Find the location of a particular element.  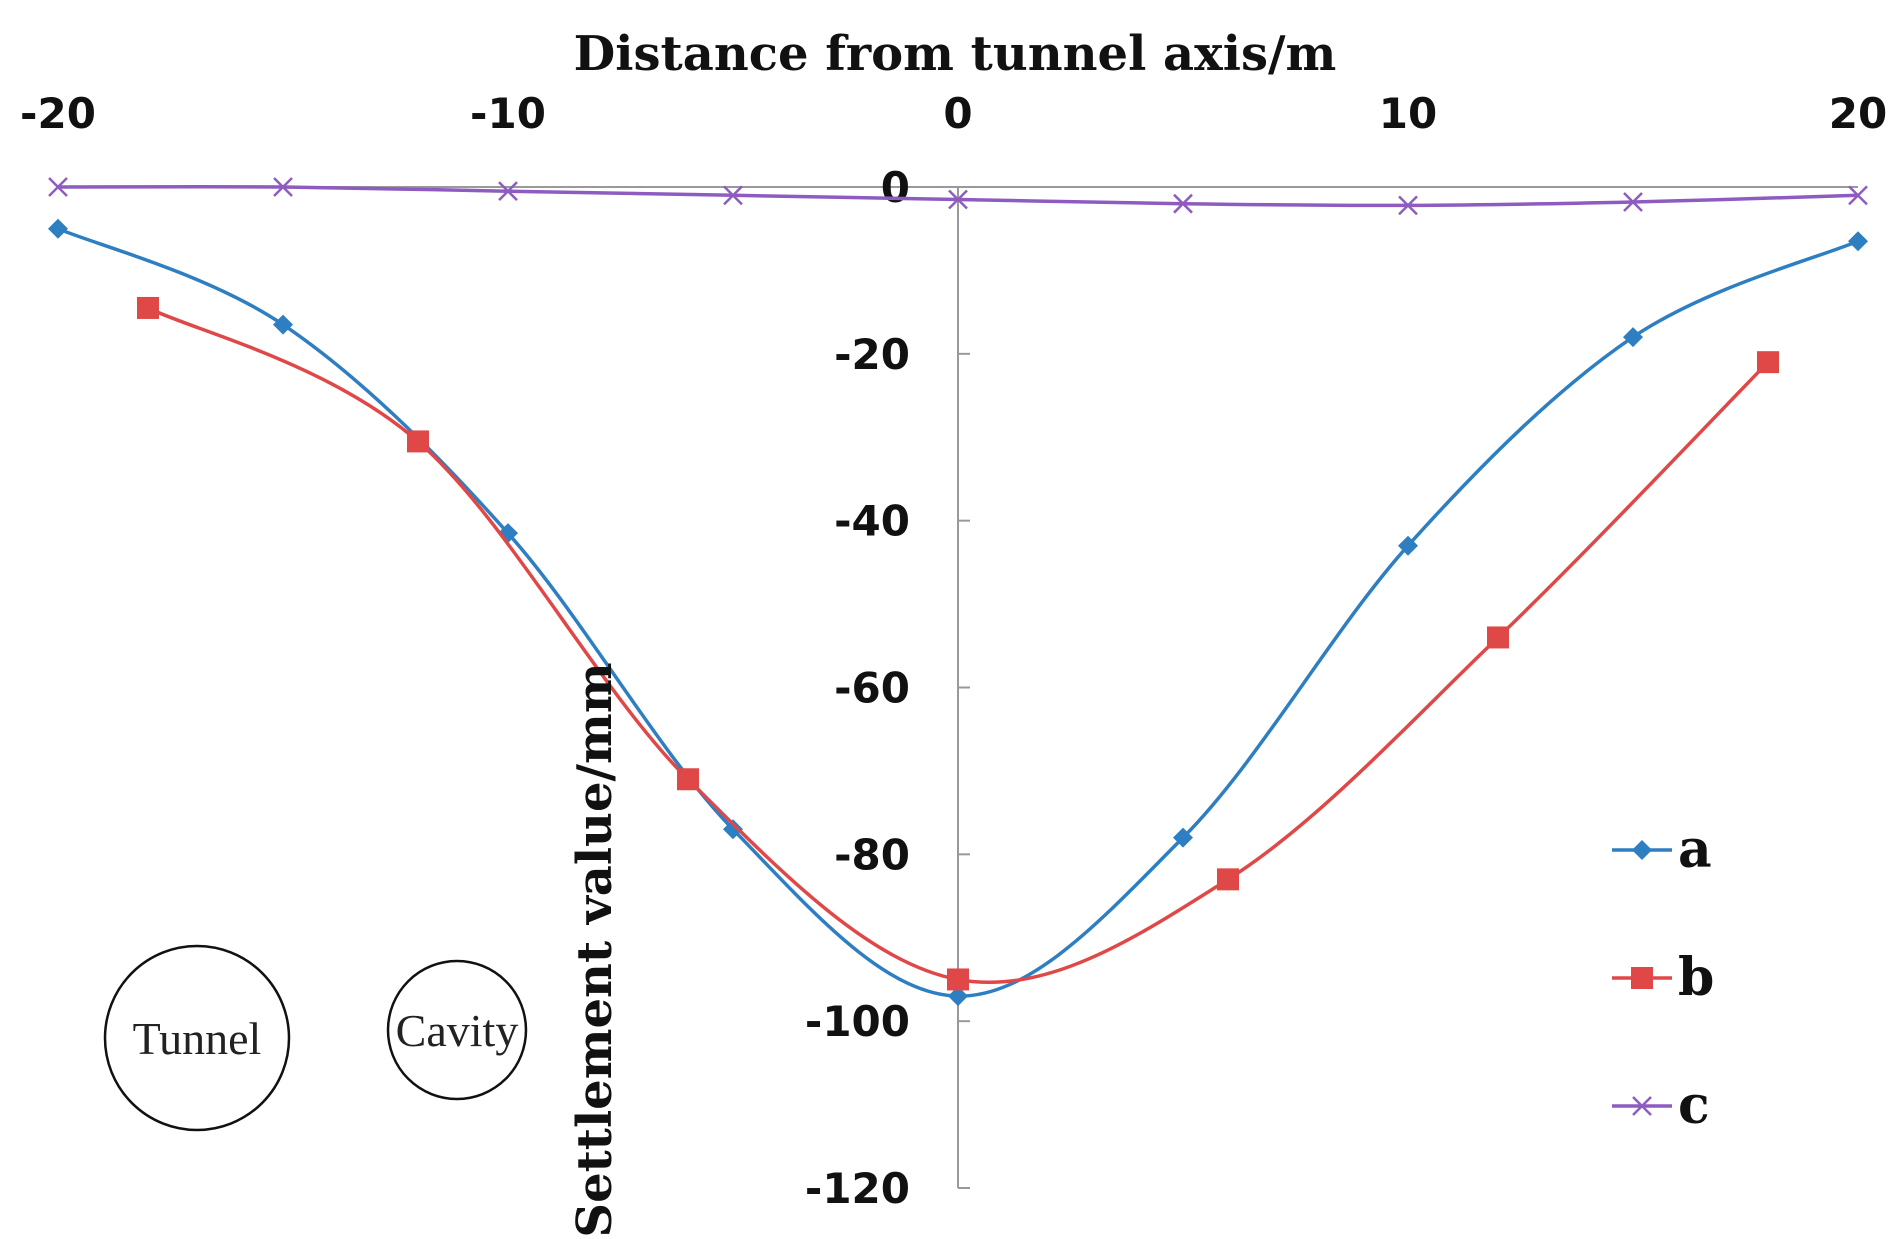

y-tick-label: 0 is located at coordinates (895, 187).